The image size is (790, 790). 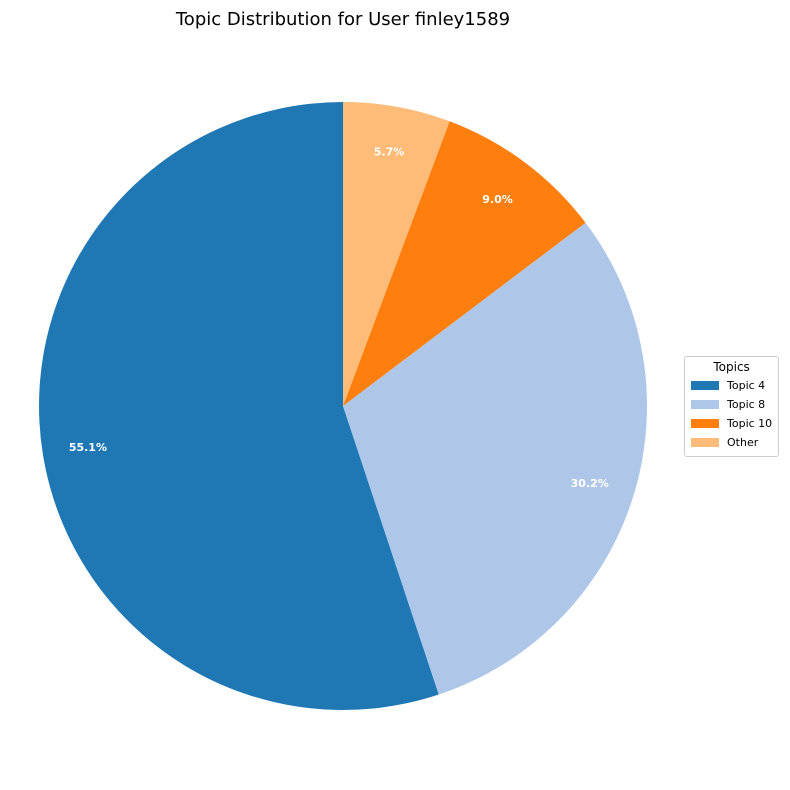 I want to click on legend-label: Topic 10, so click(x=750, y=423).